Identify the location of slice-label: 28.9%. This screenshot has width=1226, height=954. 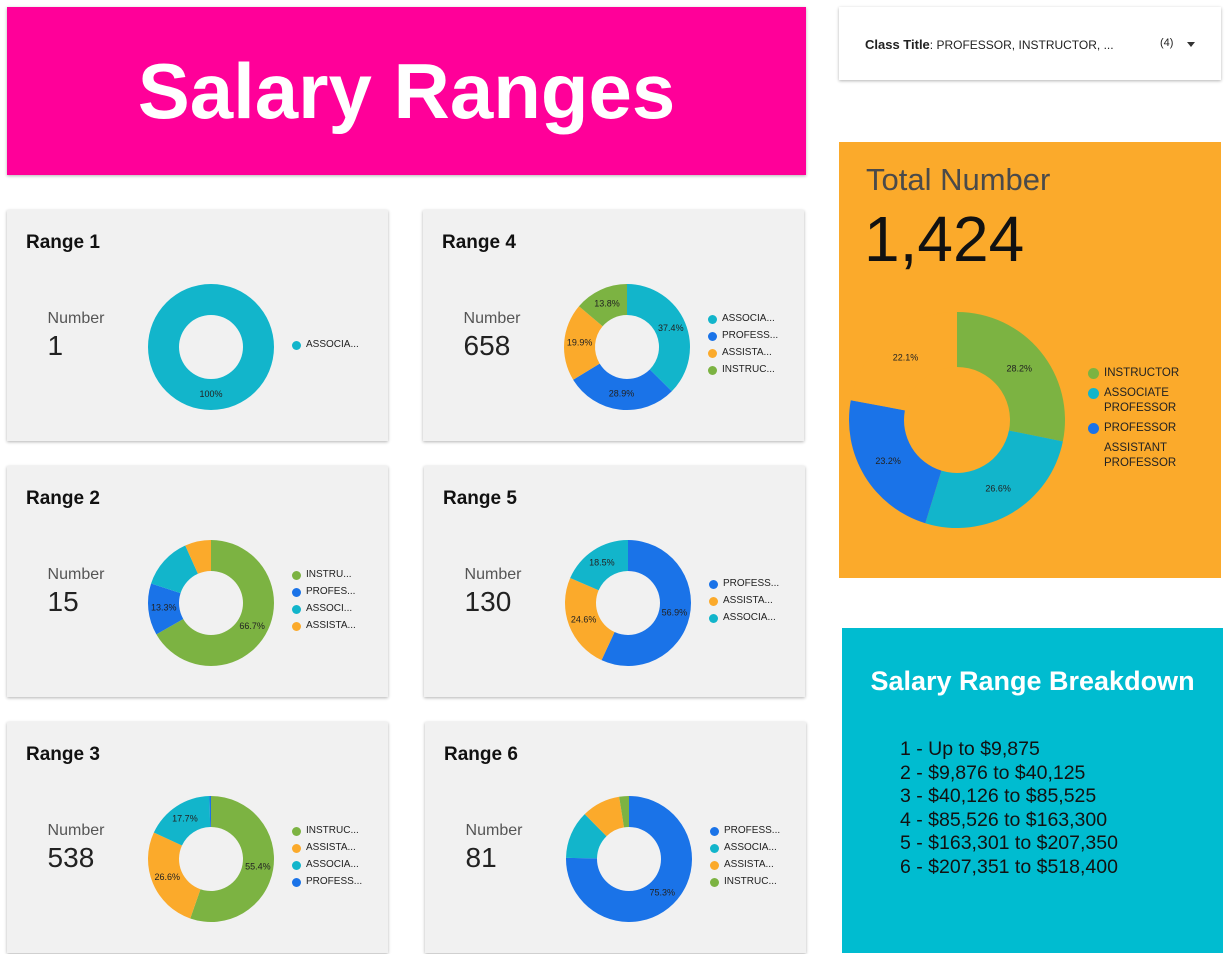
(622, 394).